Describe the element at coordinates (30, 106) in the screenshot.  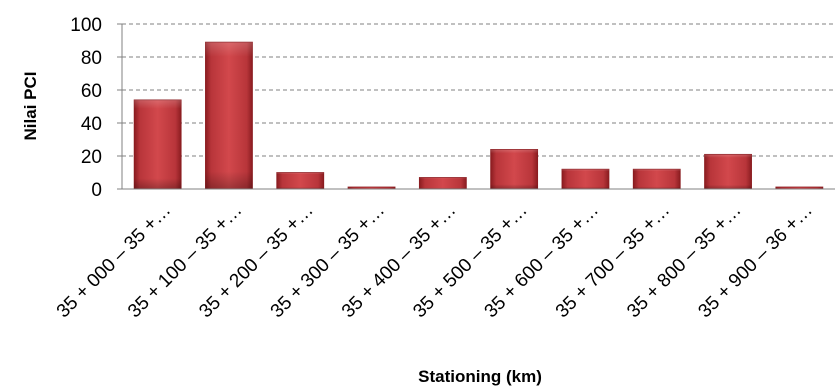
I see `y-axis-title: Nilai PCI` at that location.